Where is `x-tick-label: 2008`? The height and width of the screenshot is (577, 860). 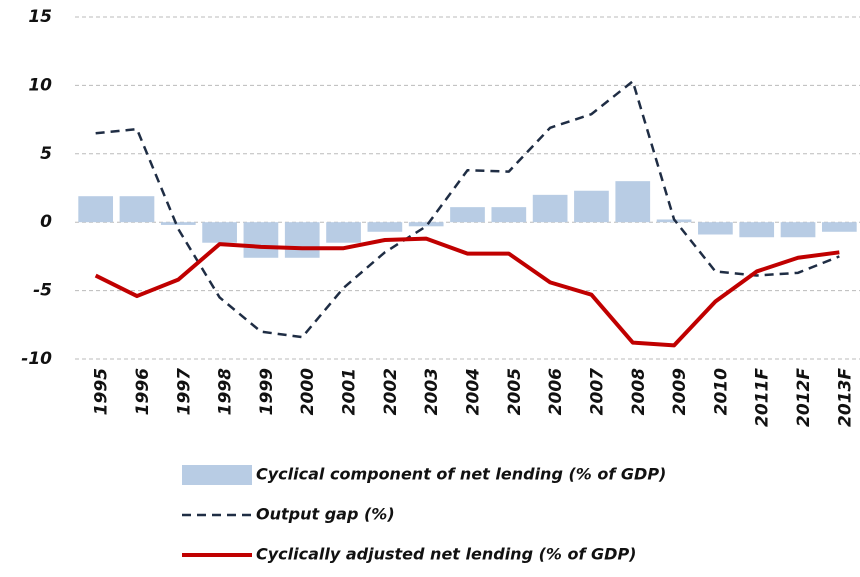 x-tick-label: 2008 is located at coordinates (639, 391).